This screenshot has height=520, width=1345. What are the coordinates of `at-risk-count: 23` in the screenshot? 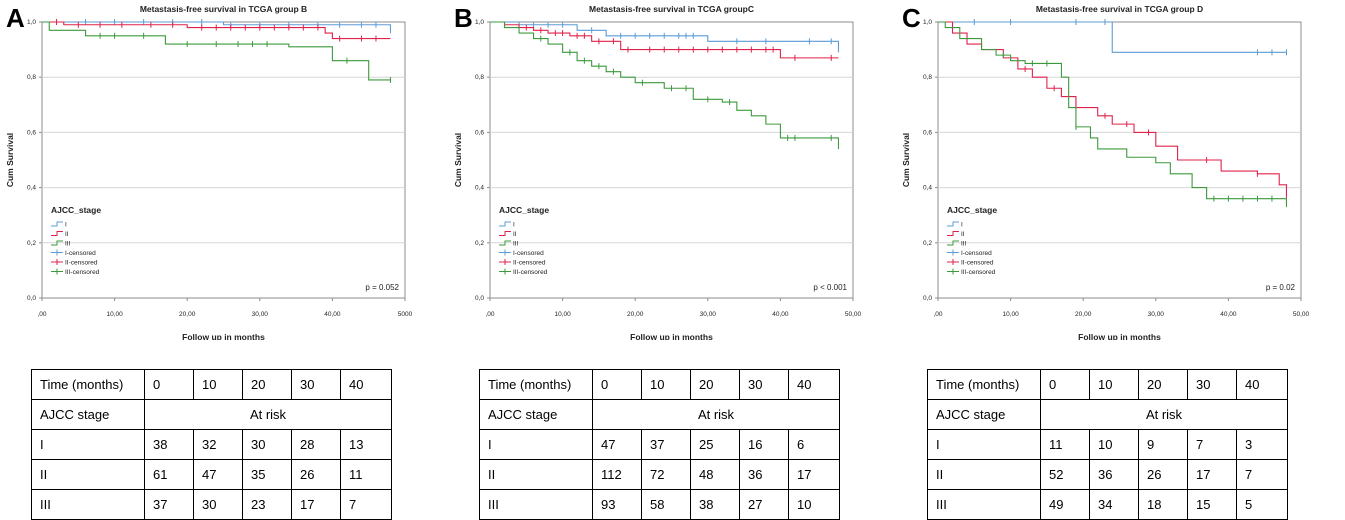 It's located at (267, 504).